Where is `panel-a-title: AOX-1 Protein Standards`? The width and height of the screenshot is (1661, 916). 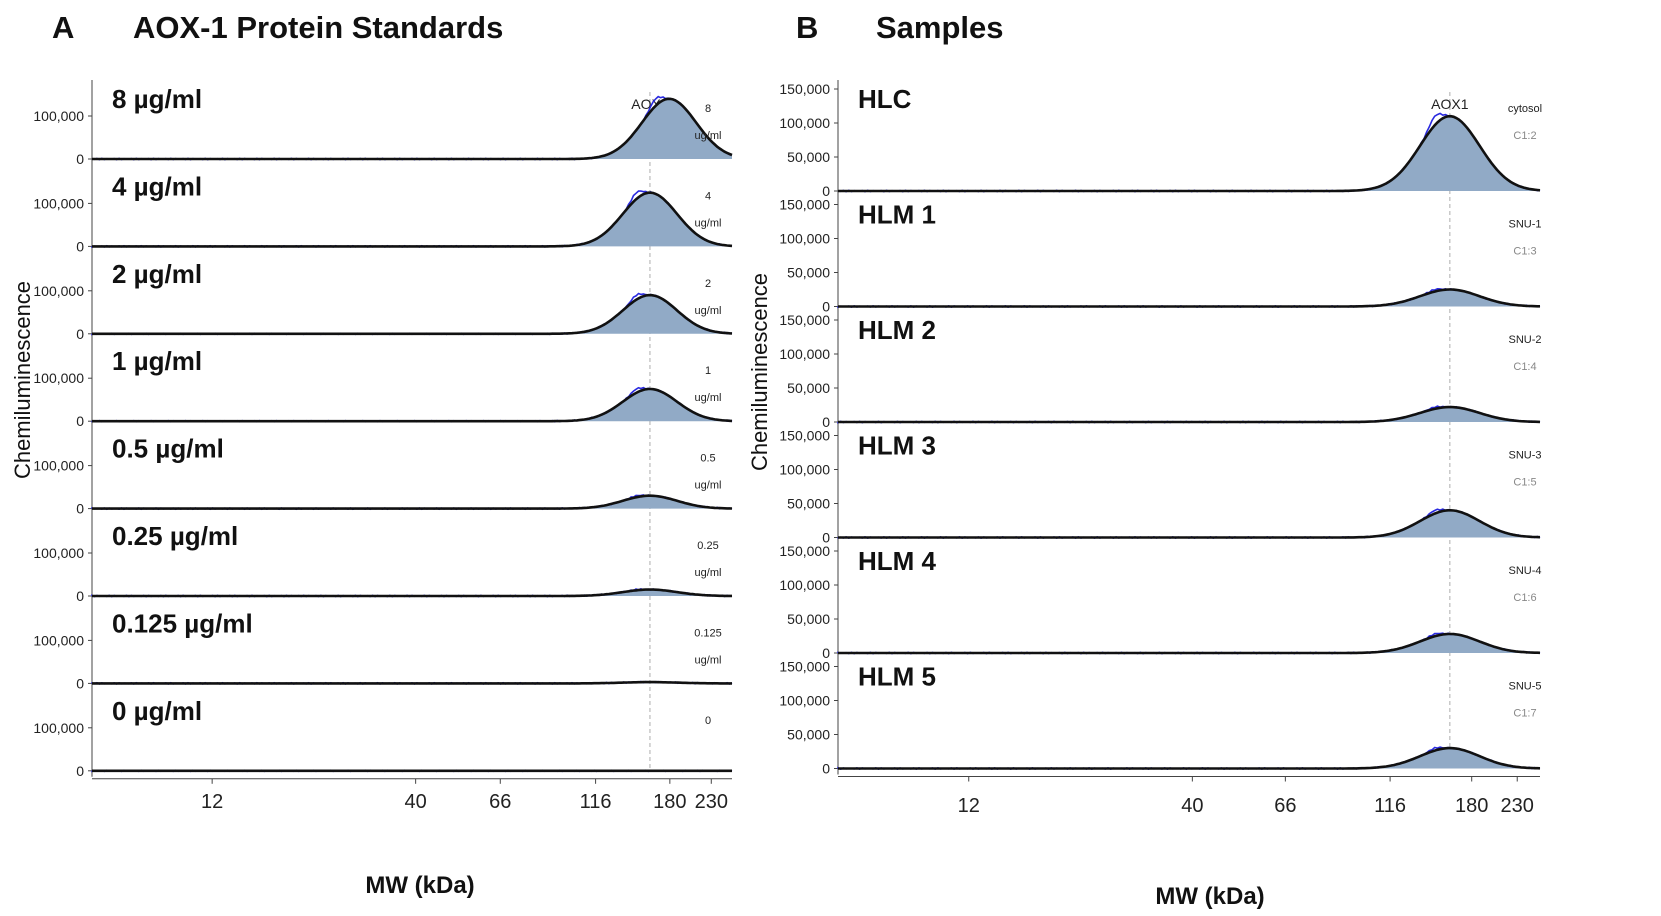 panel-a-title: AOX-1 Protein Standards is located at coordinates (318, 27).